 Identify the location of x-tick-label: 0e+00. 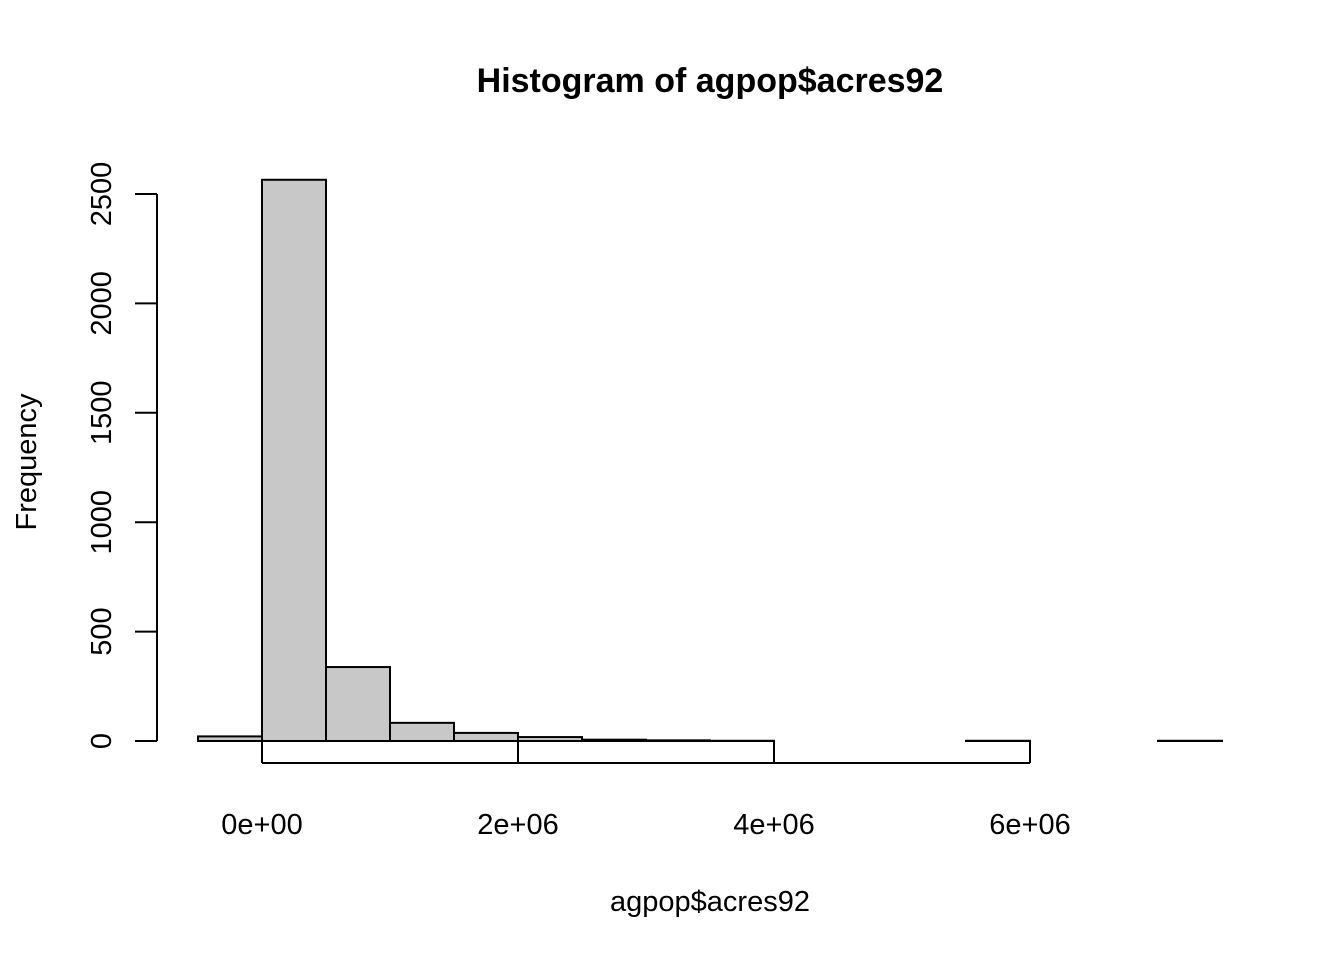
(261, 825).